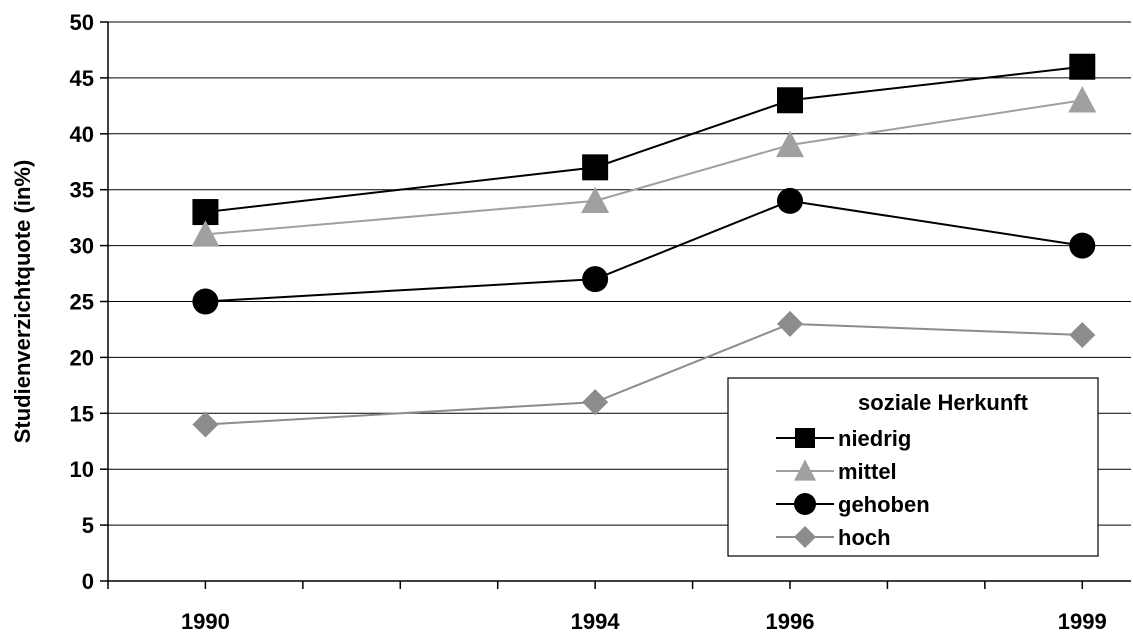  I want to click on x-tick-labels: 1990 1994 1996 1999, so click(607, 607).